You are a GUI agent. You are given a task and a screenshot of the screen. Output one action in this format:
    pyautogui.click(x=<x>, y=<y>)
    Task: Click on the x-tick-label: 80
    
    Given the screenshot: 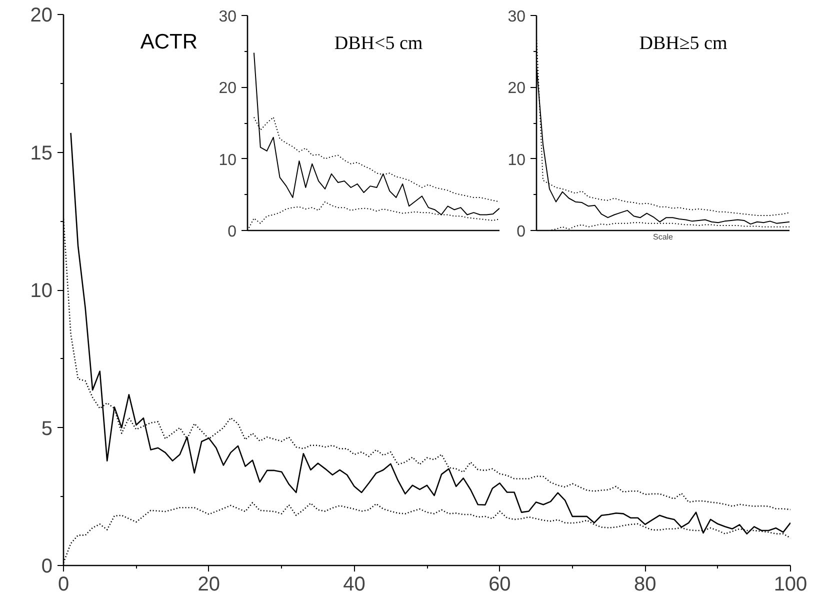 What is the action you would take?
    pyautogui.click(x=645, y=585)
    